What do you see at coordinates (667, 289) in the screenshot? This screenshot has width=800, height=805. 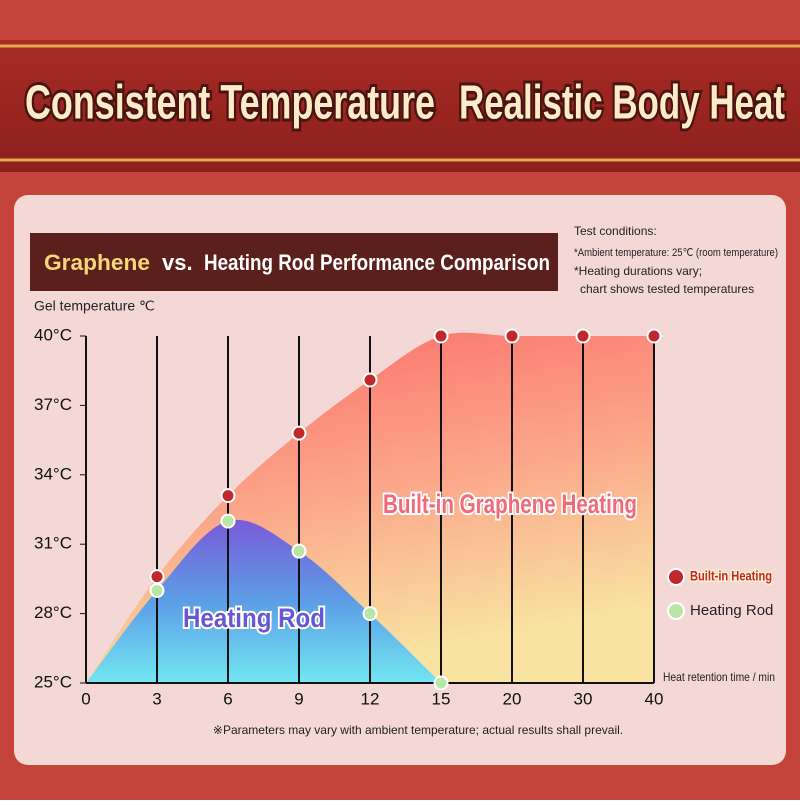 I see `note: chart shows tested temperatures` at bounding box center [667, 289].